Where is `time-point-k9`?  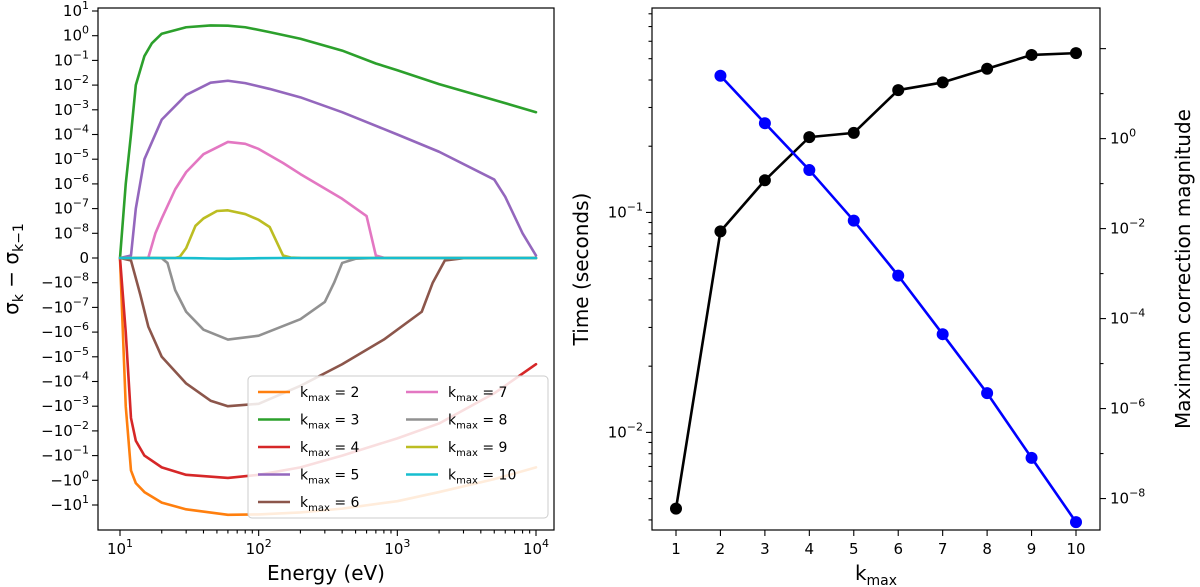
time-point-k9 is located at coordinates (1031, 54).